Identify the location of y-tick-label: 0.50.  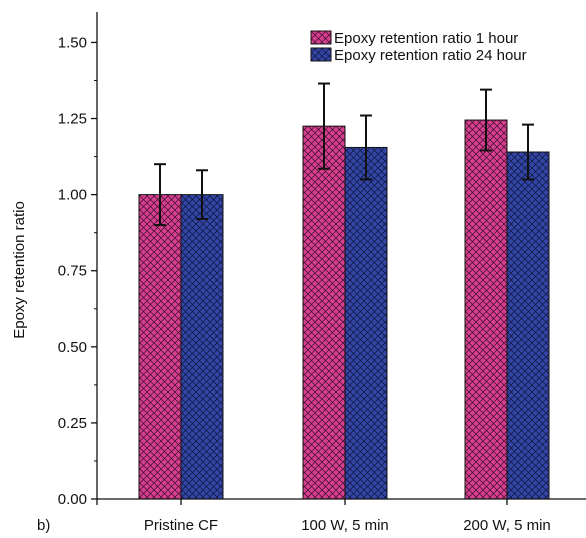
(72, 347).